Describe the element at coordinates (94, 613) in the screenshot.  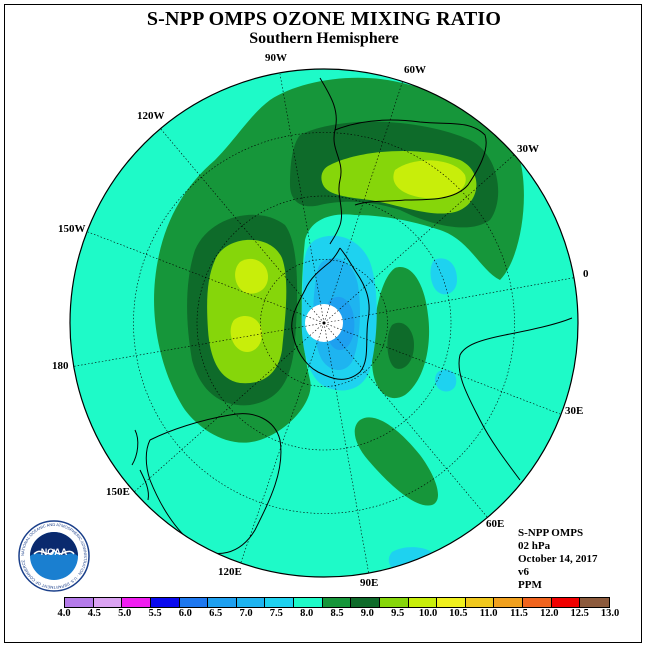
I see `colorbar-tick-label: 4.5` at that location.